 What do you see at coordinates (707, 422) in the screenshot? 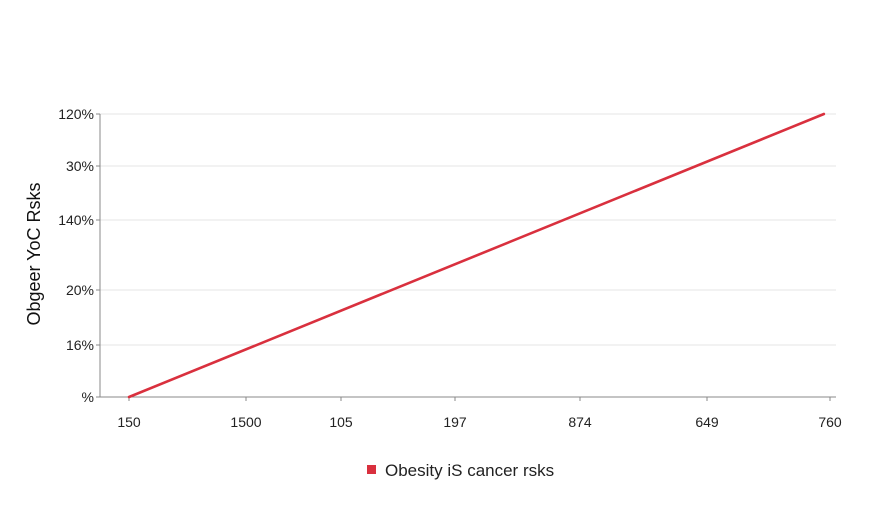
I see `x-tick-label-5: 649` at bounding box center [707, 422].